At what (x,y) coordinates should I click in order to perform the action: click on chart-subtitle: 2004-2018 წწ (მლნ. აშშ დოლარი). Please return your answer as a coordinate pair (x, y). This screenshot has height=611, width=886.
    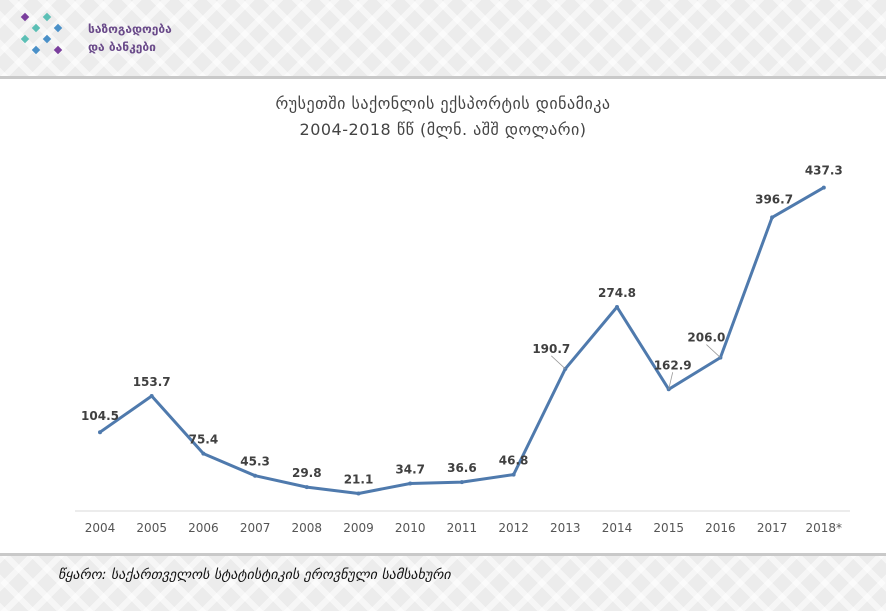
    Looking at the image, I should click on (443, 129).